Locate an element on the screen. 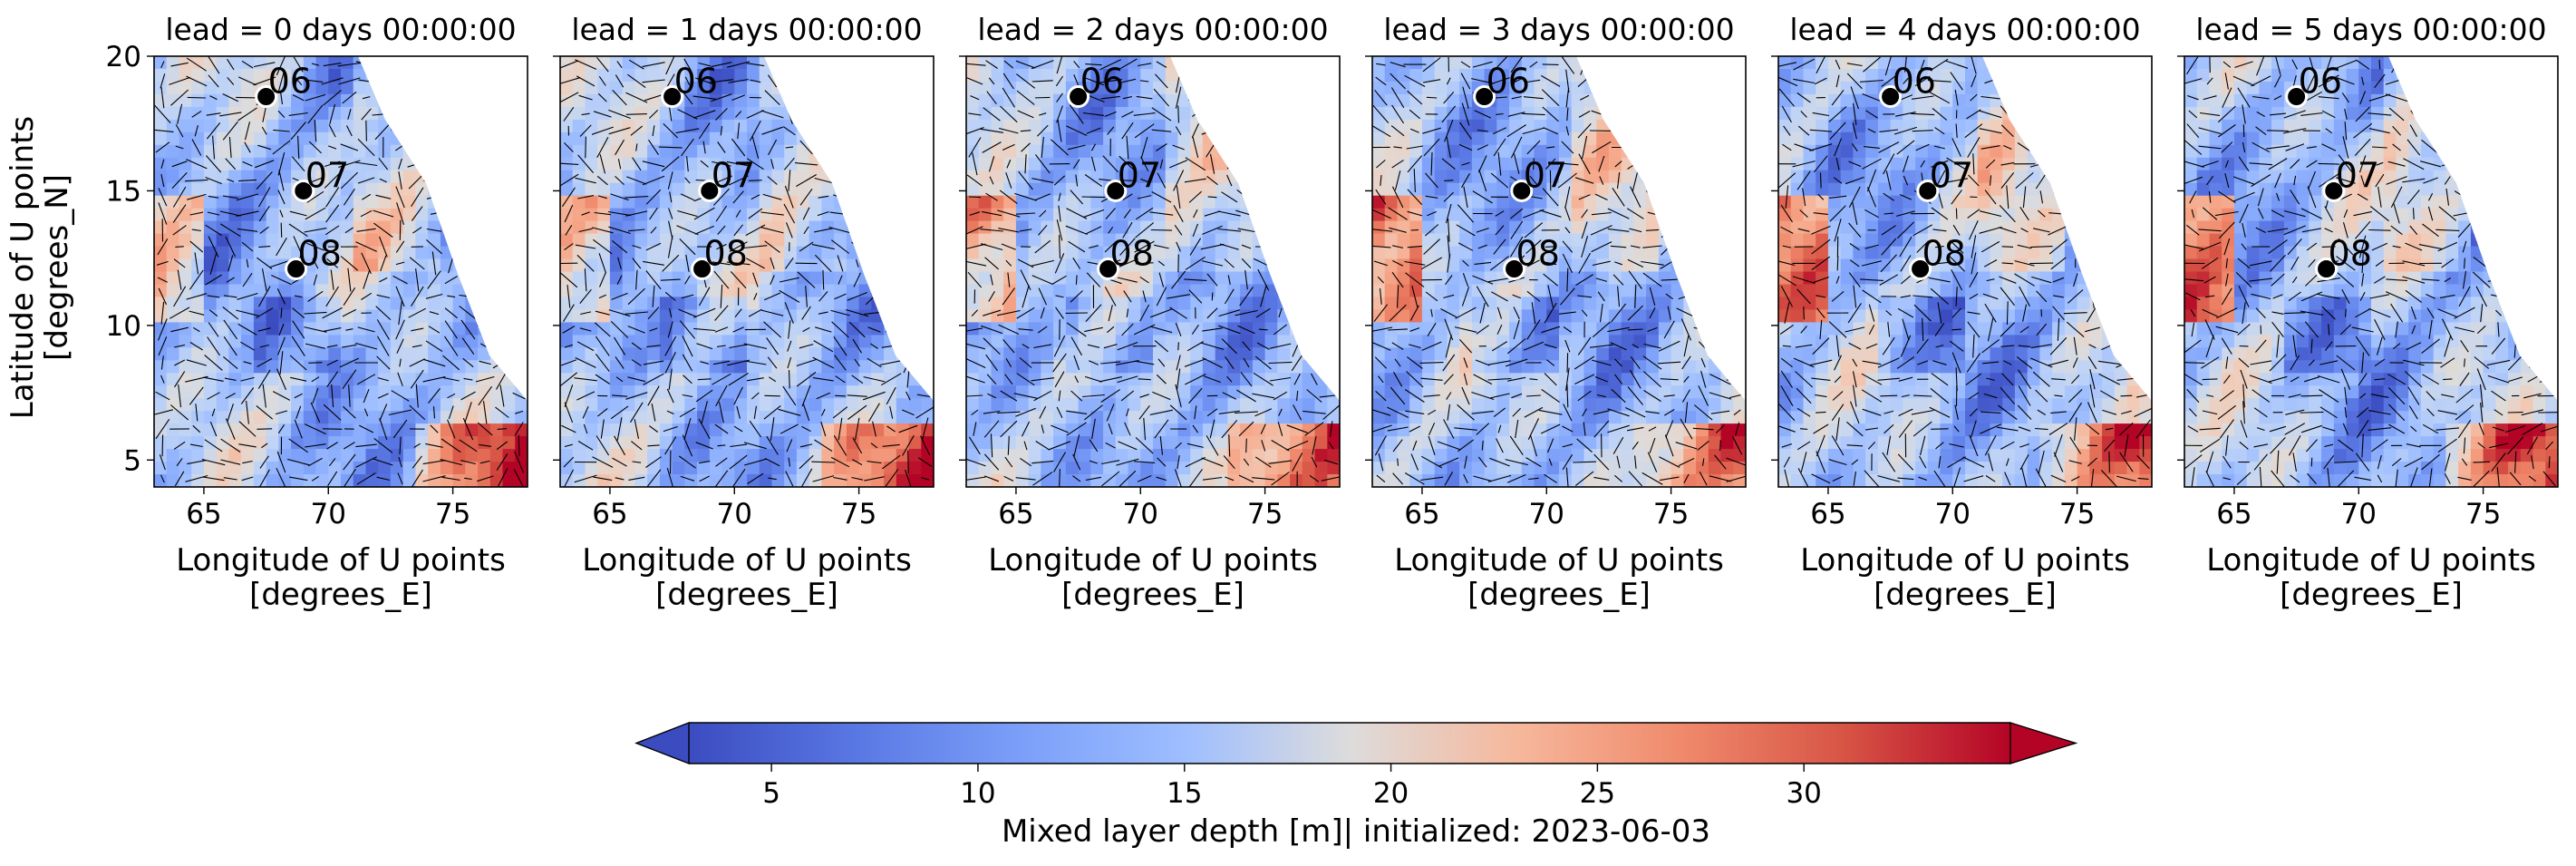  y-axis-label: Latitude of U points[degrees_N] is located at coordinates (40, 267).